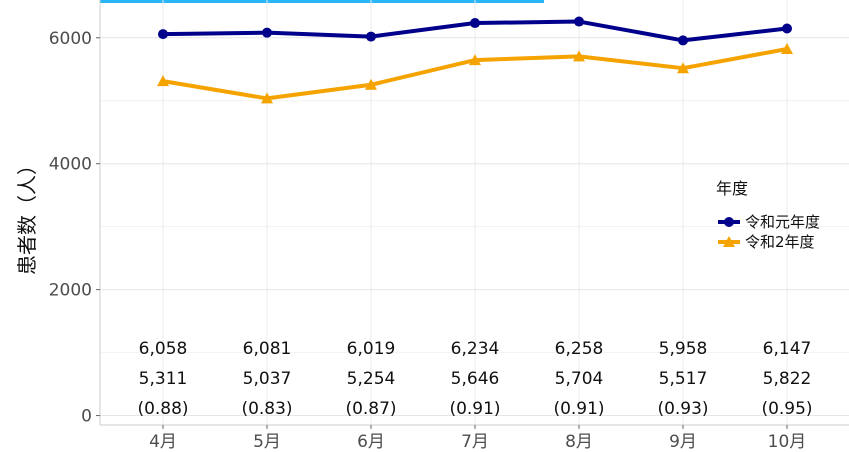 This screenshot has height=452, width=849. What do you see at coordinates (266, 409) in the screenshot?
I see `ratio-label: (0.83)` at bounding box center [266, 409].